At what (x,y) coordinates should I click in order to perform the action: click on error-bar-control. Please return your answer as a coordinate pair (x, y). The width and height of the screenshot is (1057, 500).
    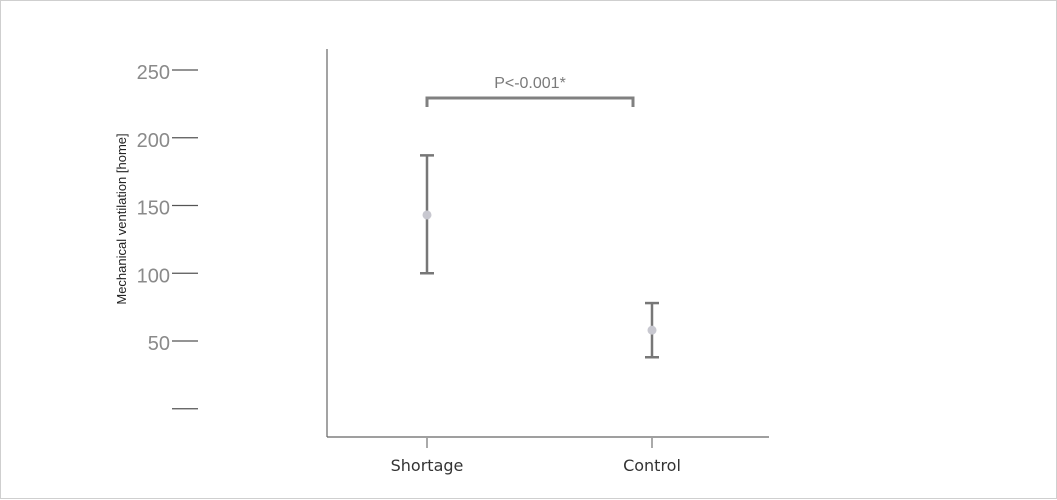
    Looking at the image, I should click on (652, 330).